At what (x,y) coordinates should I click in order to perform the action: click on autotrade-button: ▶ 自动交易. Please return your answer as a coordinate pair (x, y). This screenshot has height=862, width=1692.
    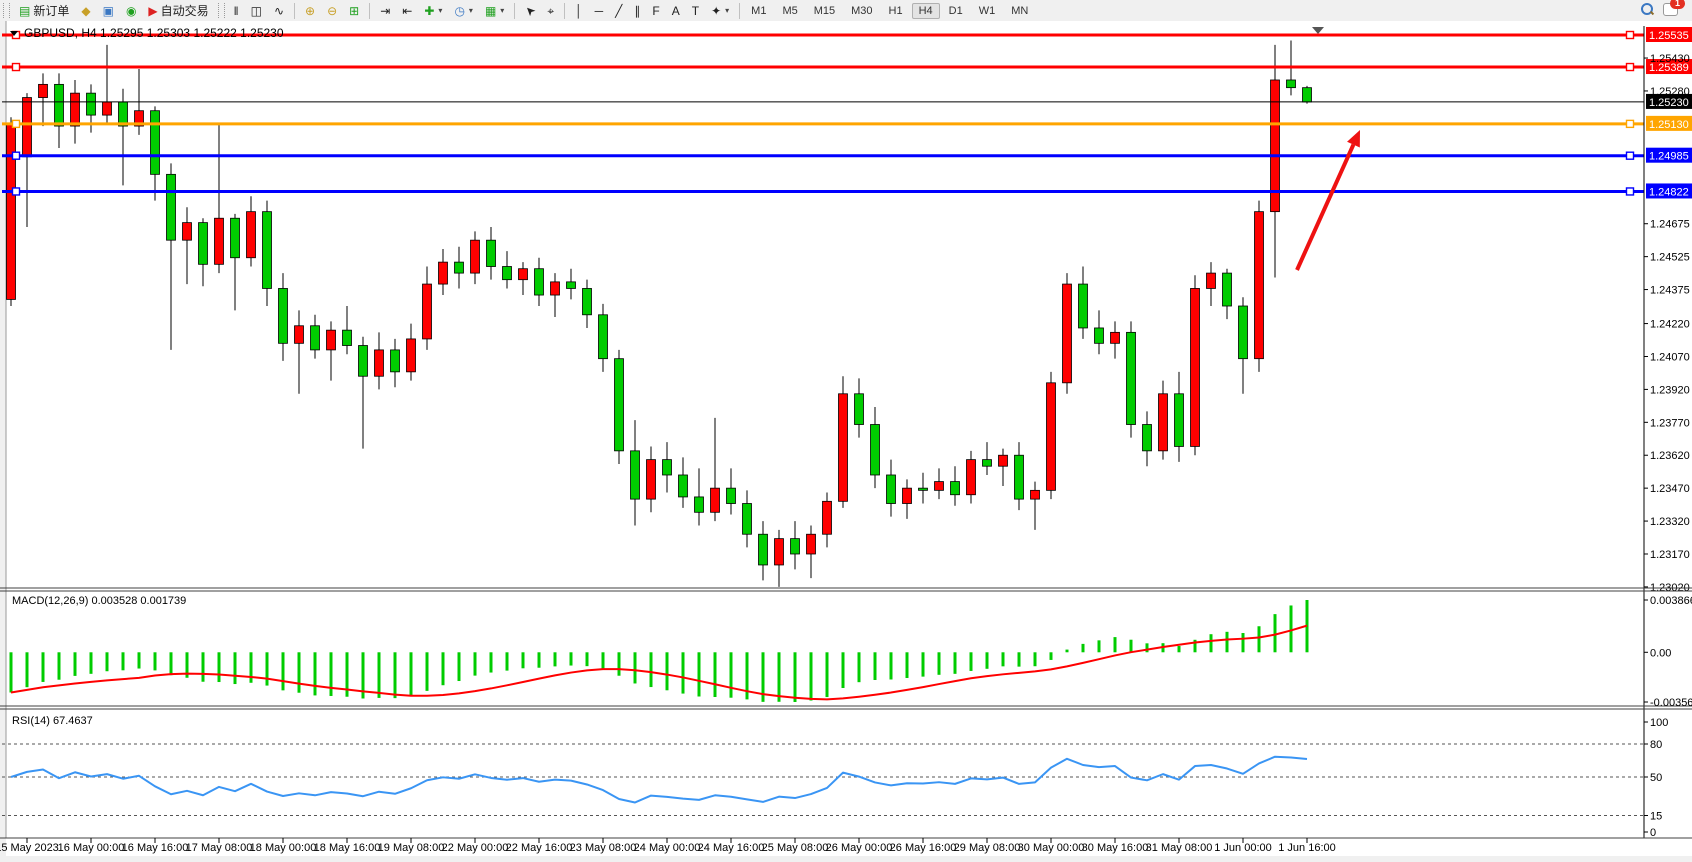
    Looking at the image, I should click on (178, 10).